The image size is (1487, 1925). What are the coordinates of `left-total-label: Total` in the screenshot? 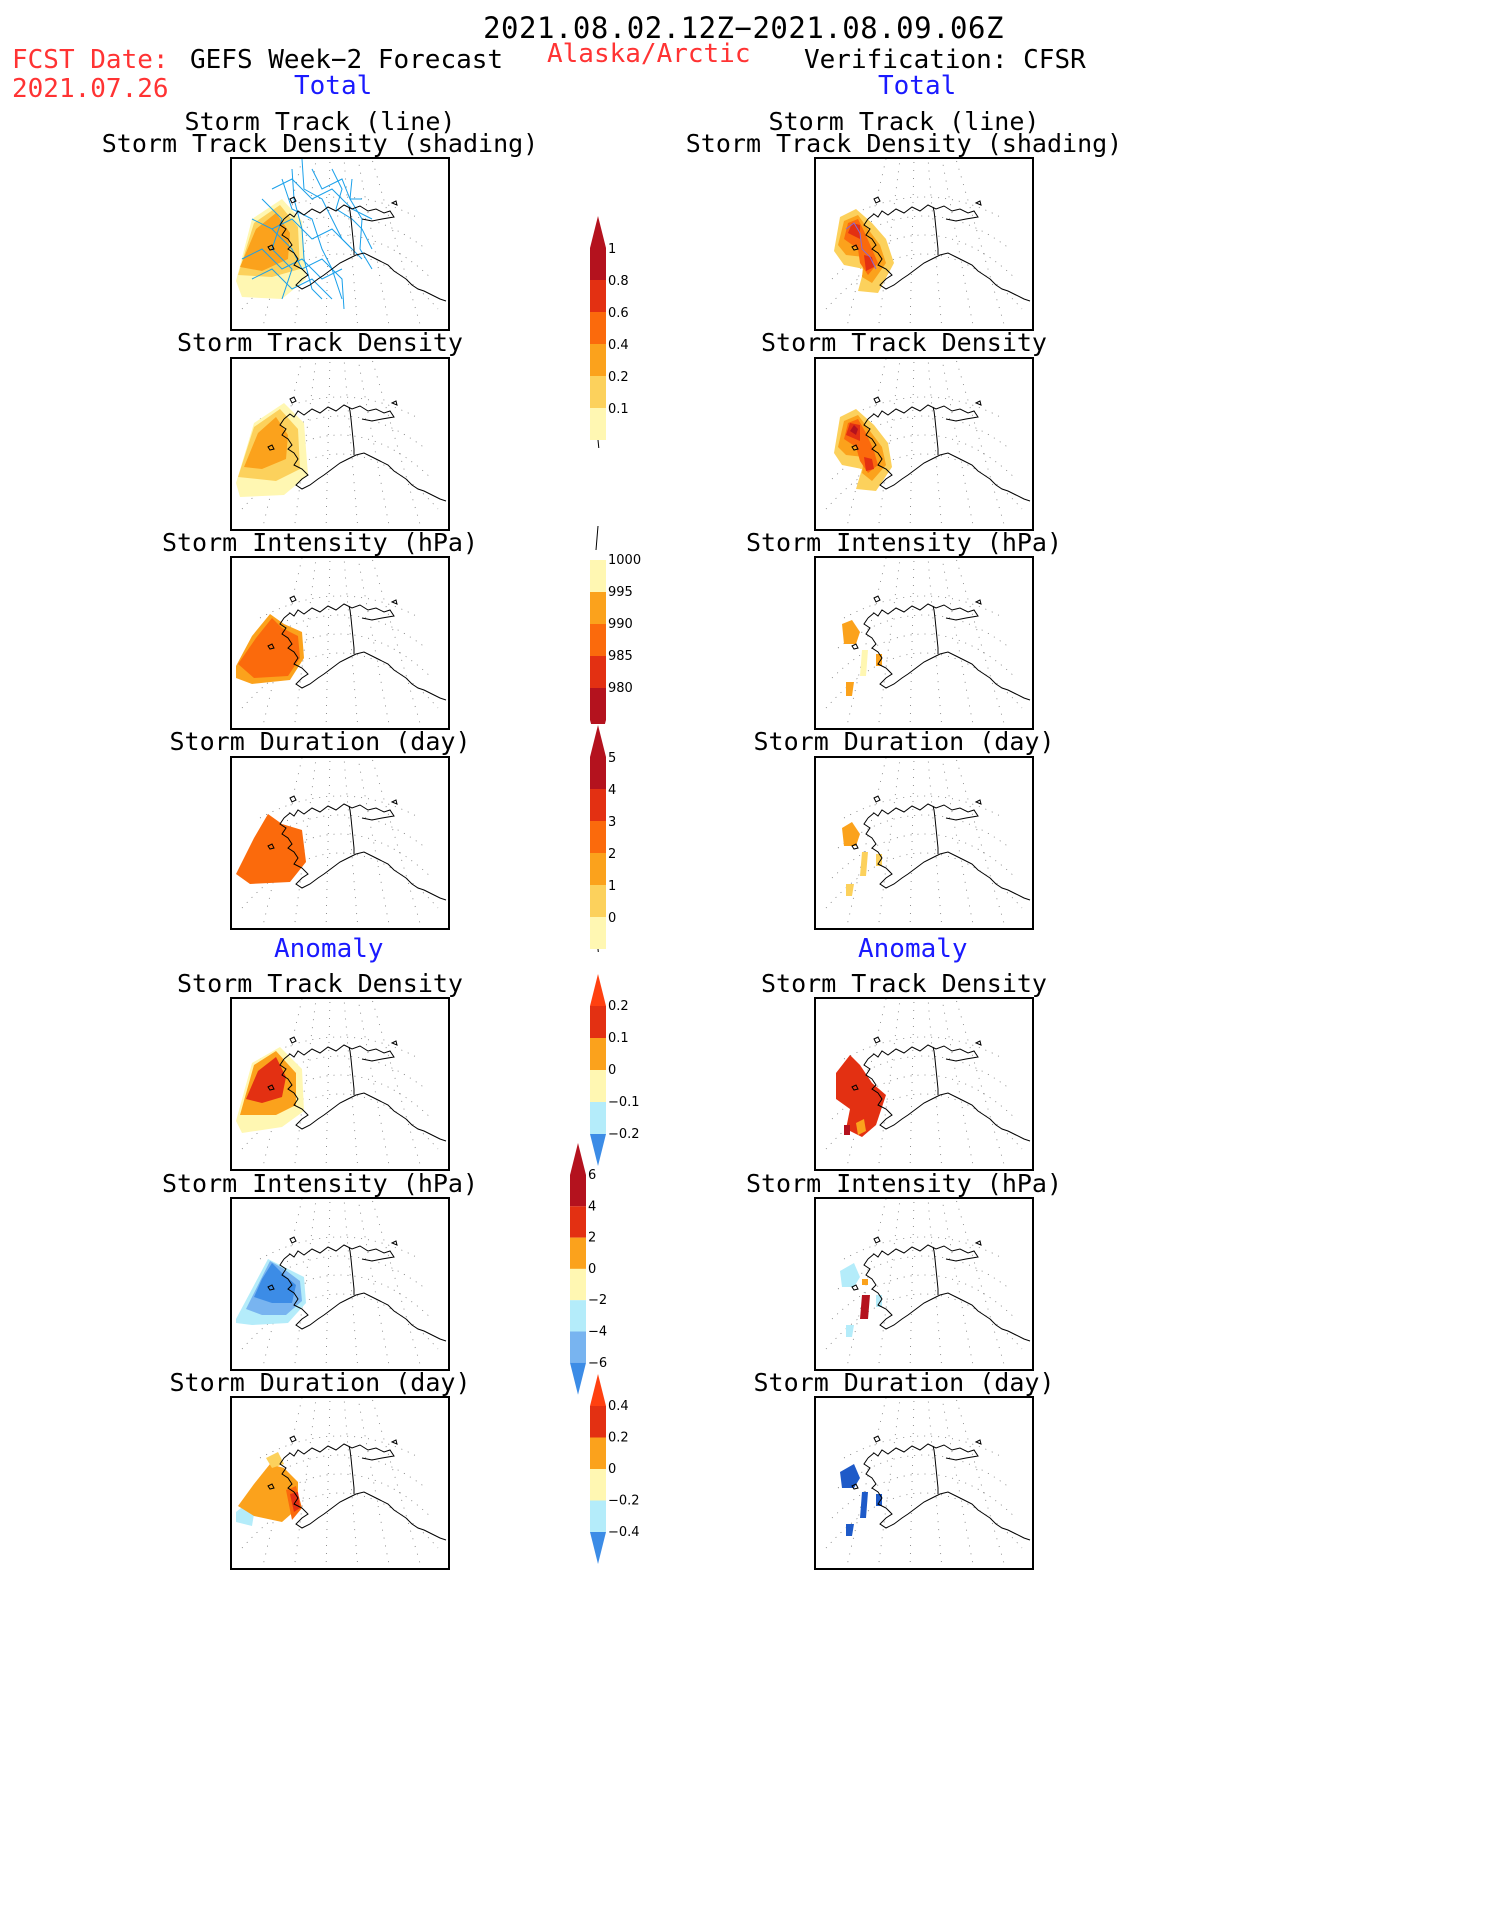 It's located at (333, 86).